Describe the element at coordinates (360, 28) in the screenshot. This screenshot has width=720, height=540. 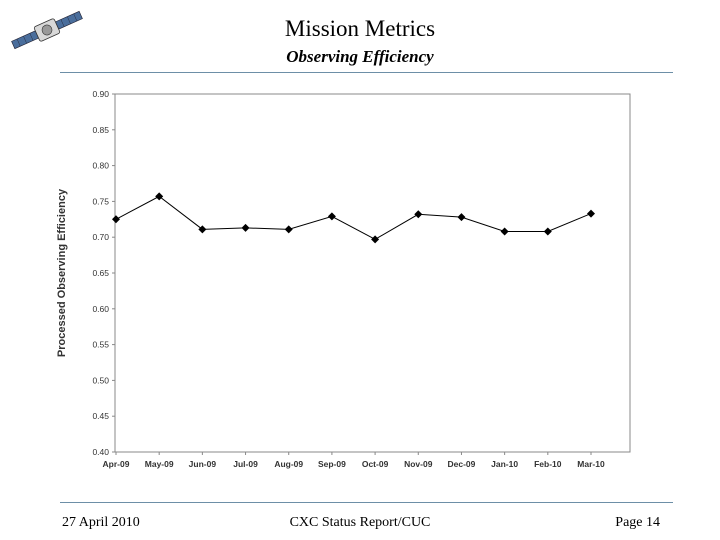
I see `page-title: Mission Metrics` at that location.